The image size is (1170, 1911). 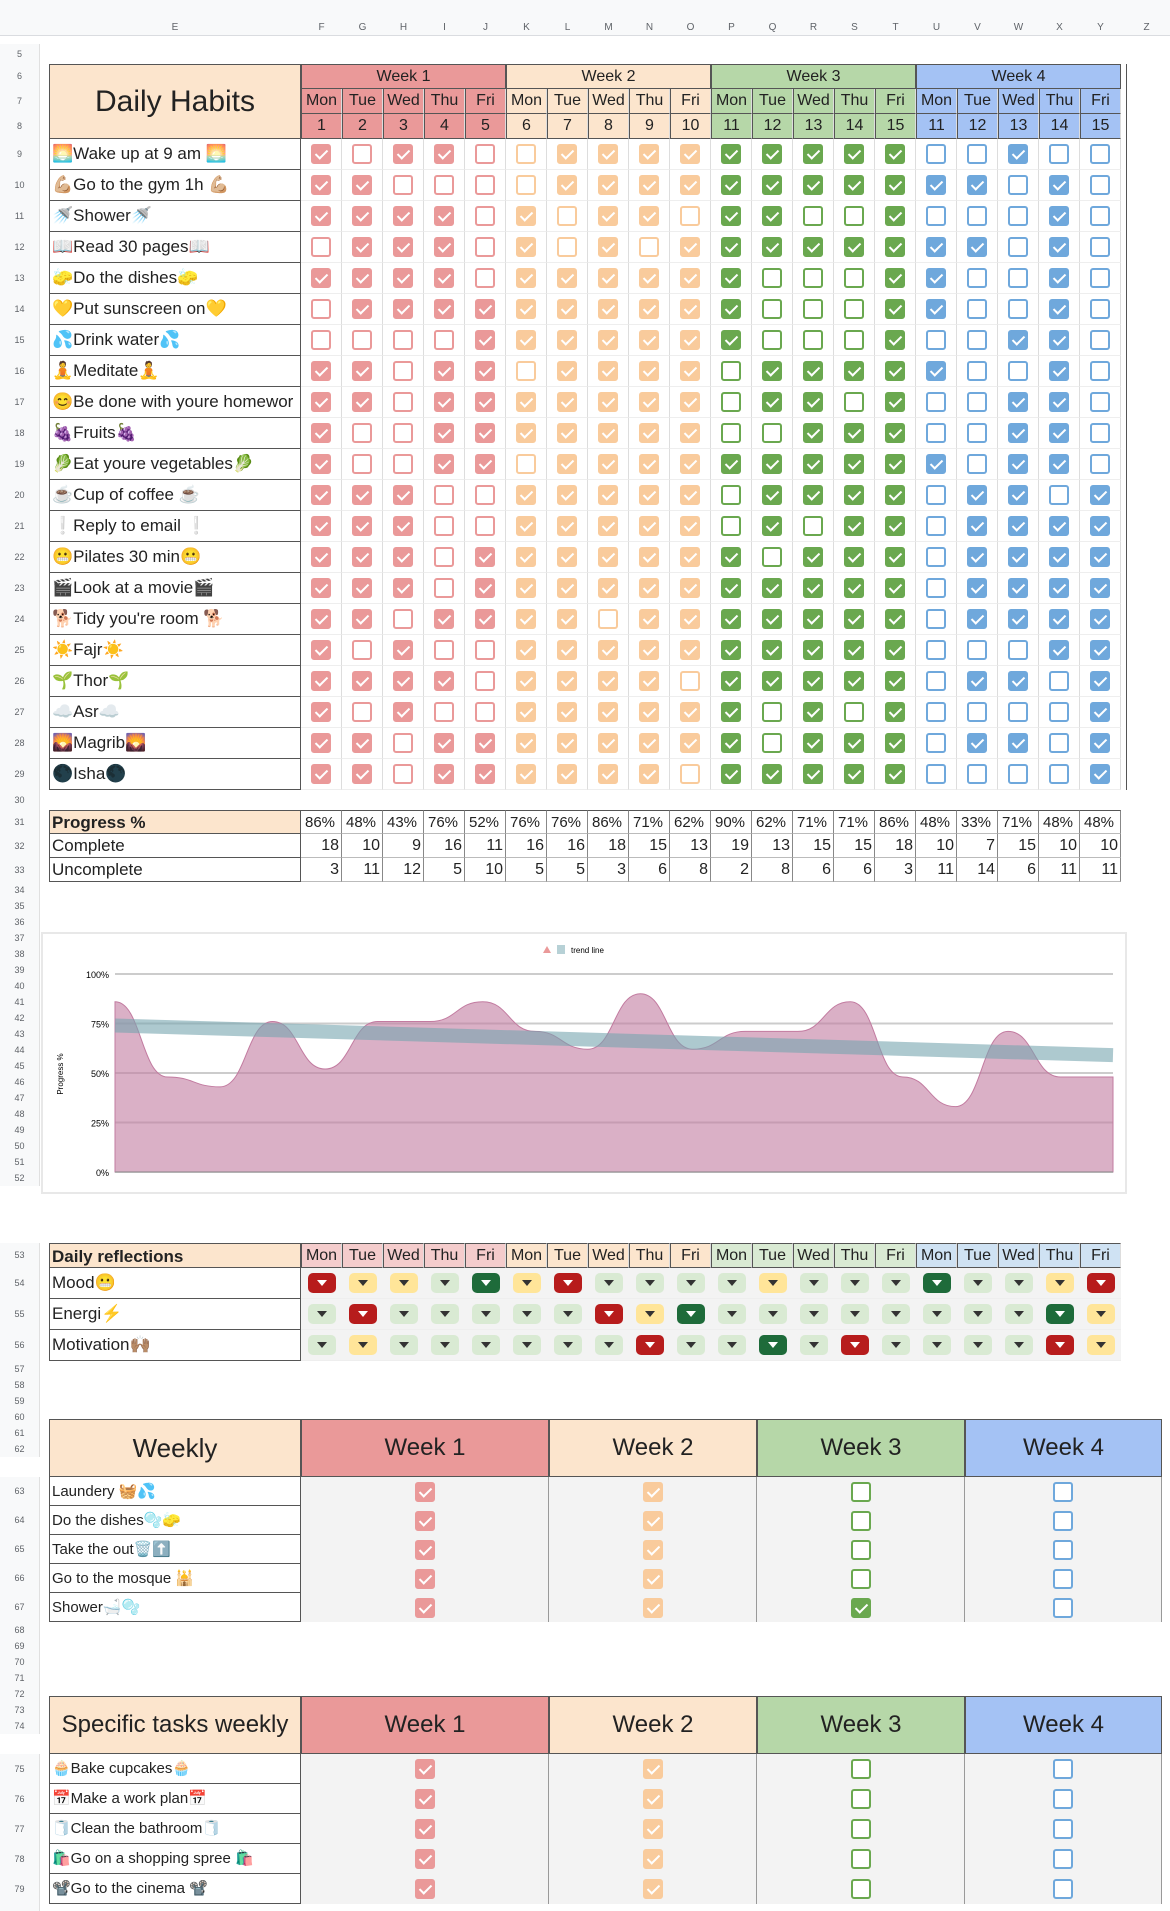 I want to click on column-letter: T, so click(x=895, y=27).